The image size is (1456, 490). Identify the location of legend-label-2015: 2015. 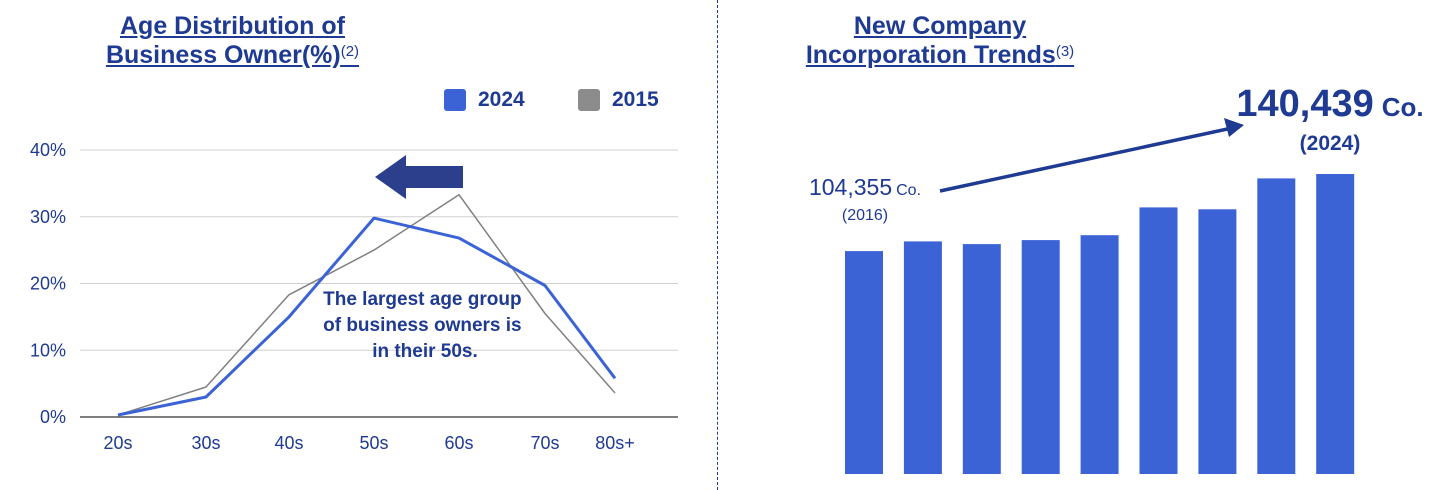
(635, 99).